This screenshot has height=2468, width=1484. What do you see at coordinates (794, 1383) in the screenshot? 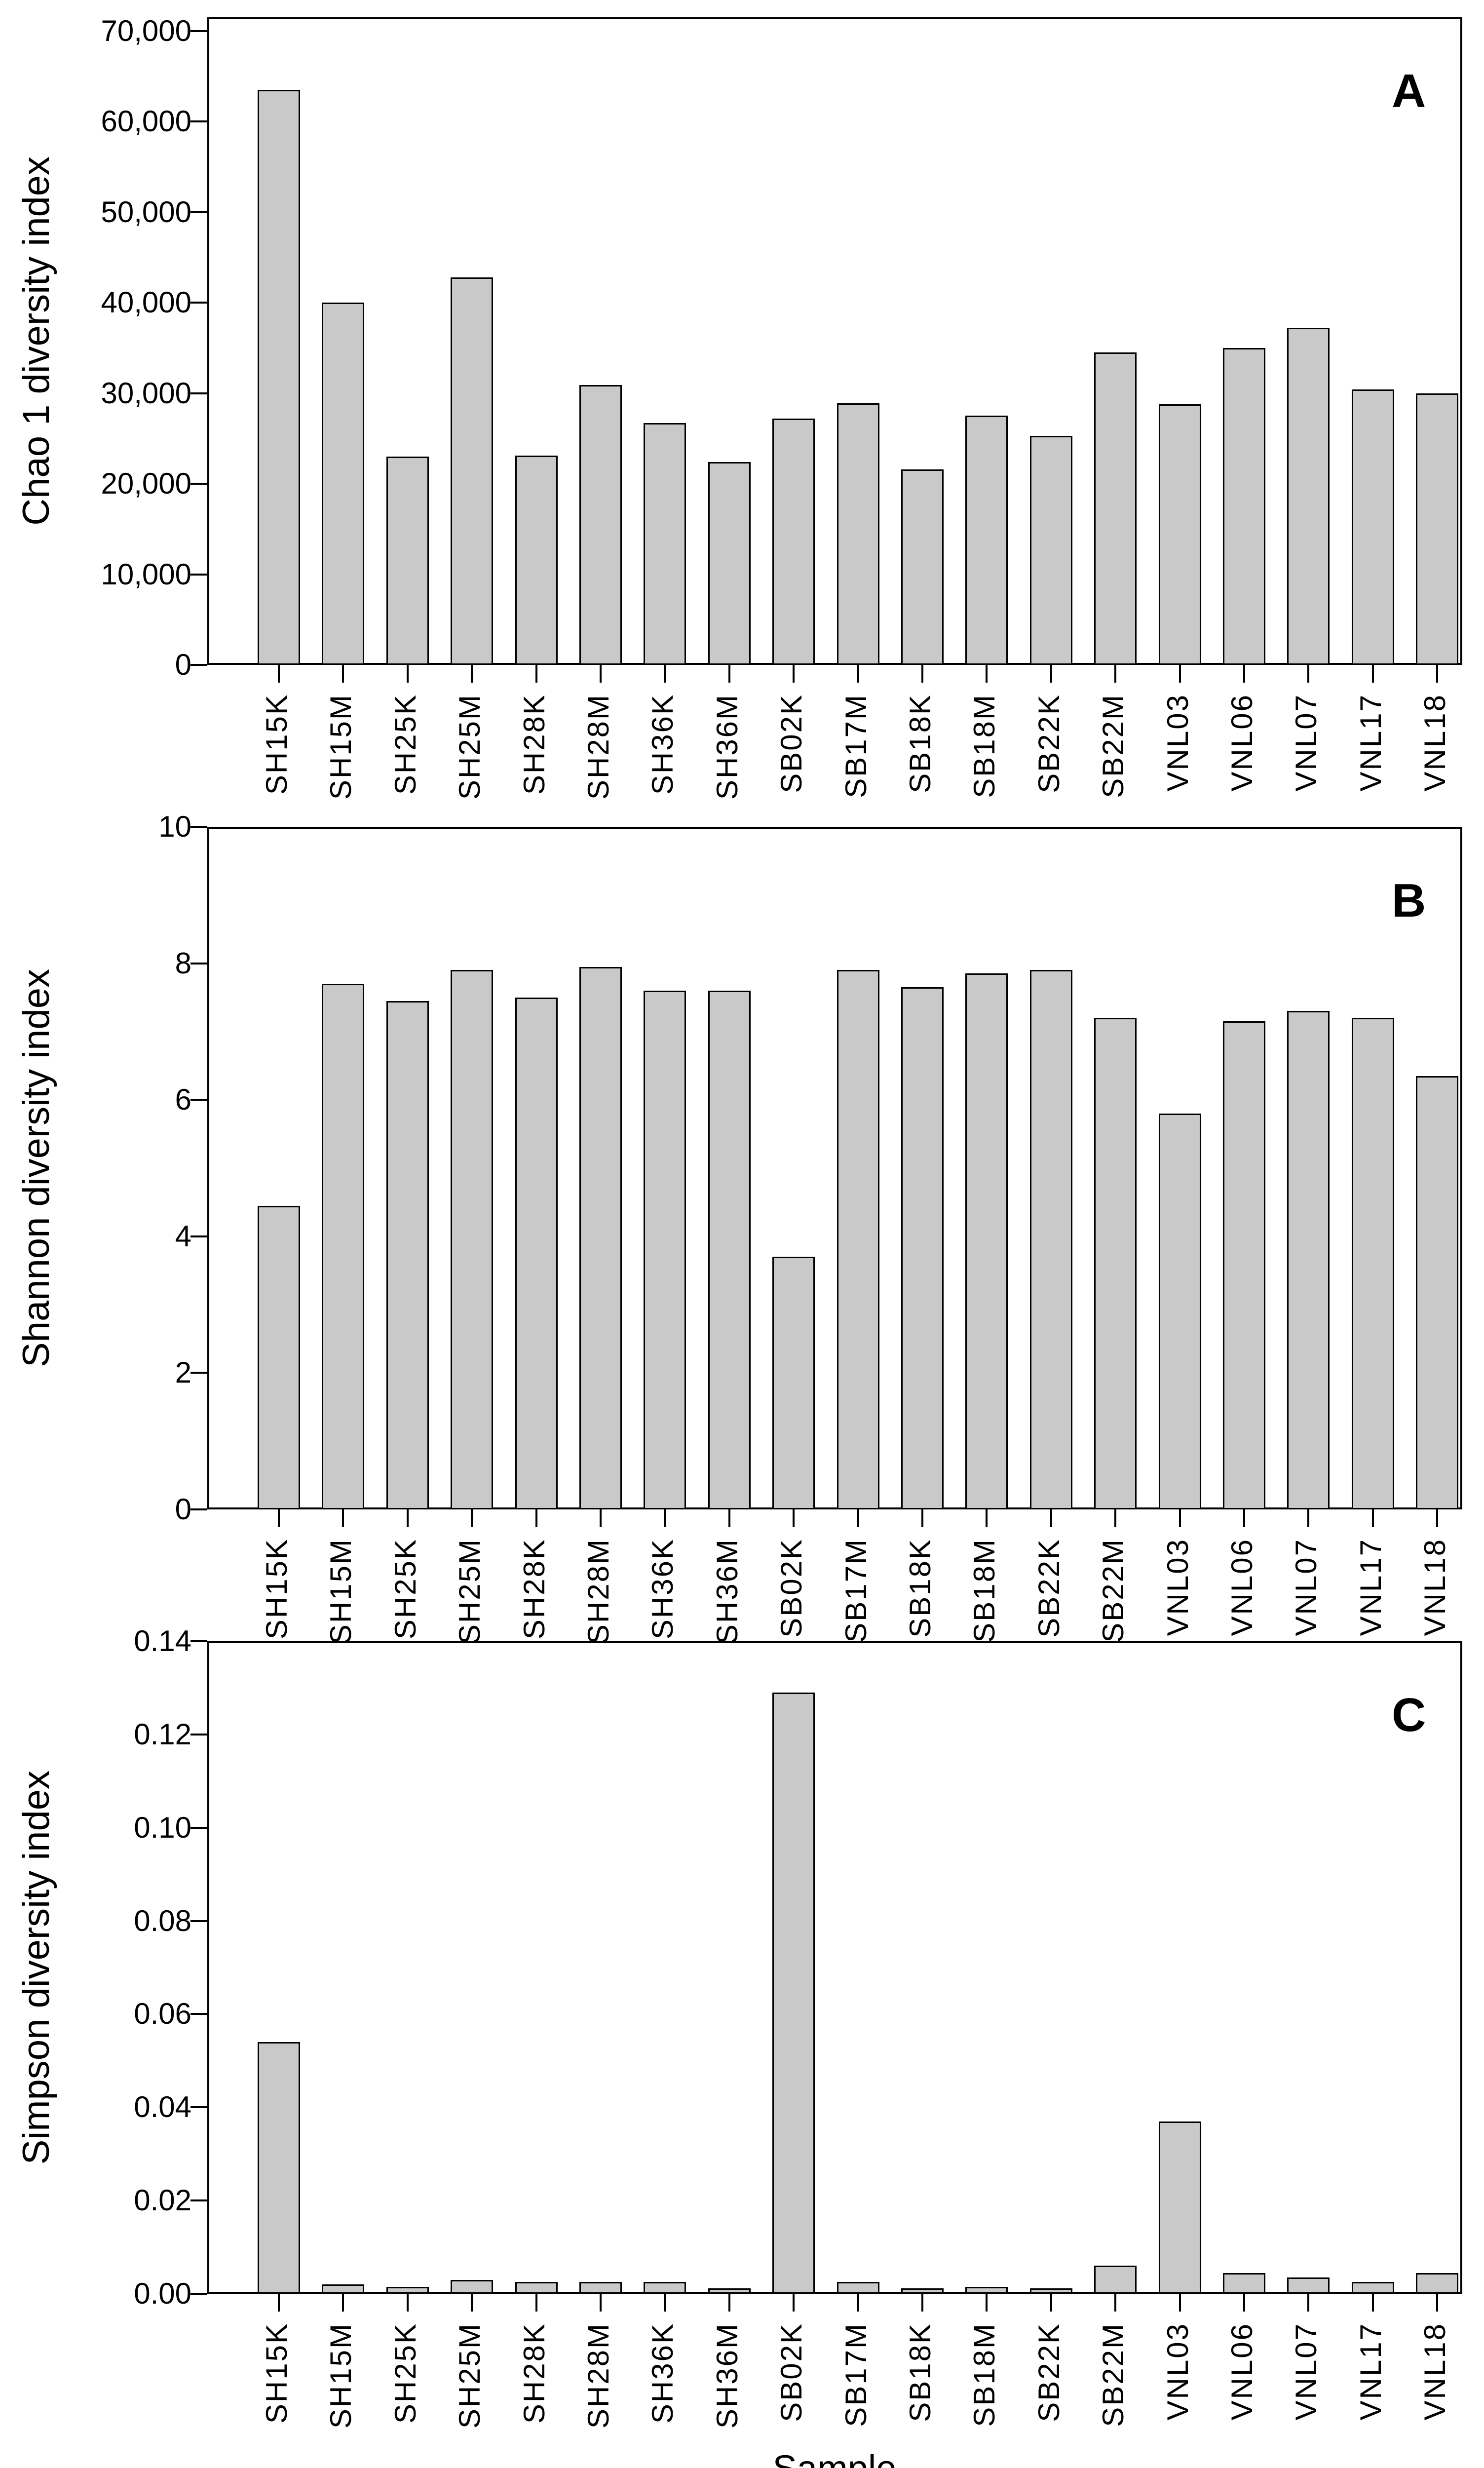
I see `bar-SB02K` at bounding box center [794, 1383].